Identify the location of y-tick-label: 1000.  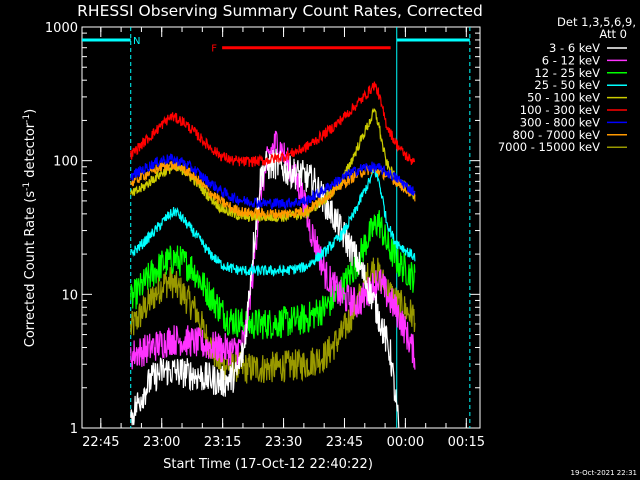
(61, 28).